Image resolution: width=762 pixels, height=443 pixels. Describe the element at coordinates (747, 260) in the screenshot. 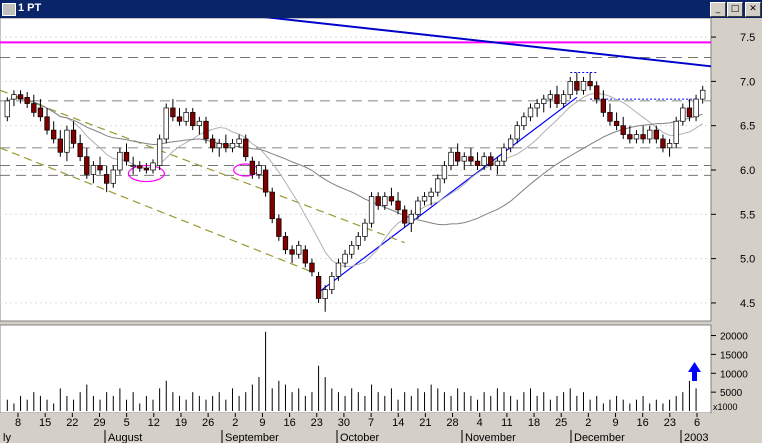

I see `price-tick-label: 5.0` at that location.